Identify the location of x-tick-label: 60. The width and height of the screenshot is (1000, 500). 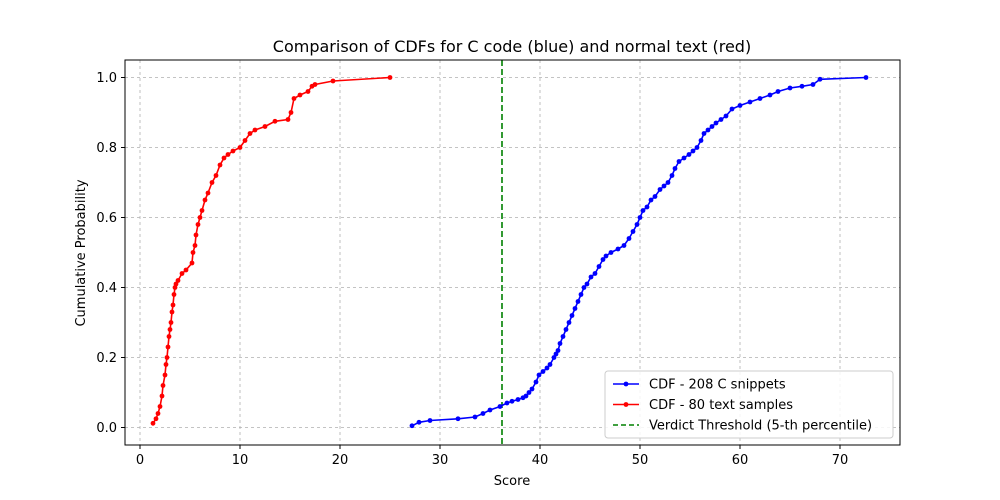
(740, 460).